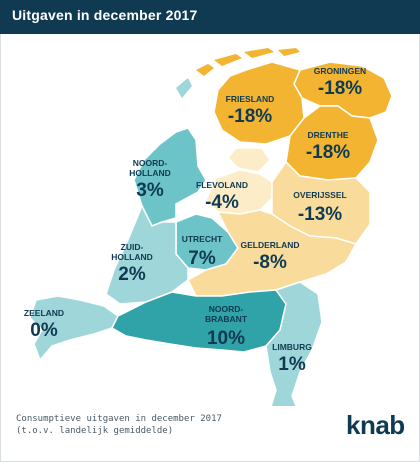  I want to click on label-friesland: FRIESLAND -18%, so click(250, 110).